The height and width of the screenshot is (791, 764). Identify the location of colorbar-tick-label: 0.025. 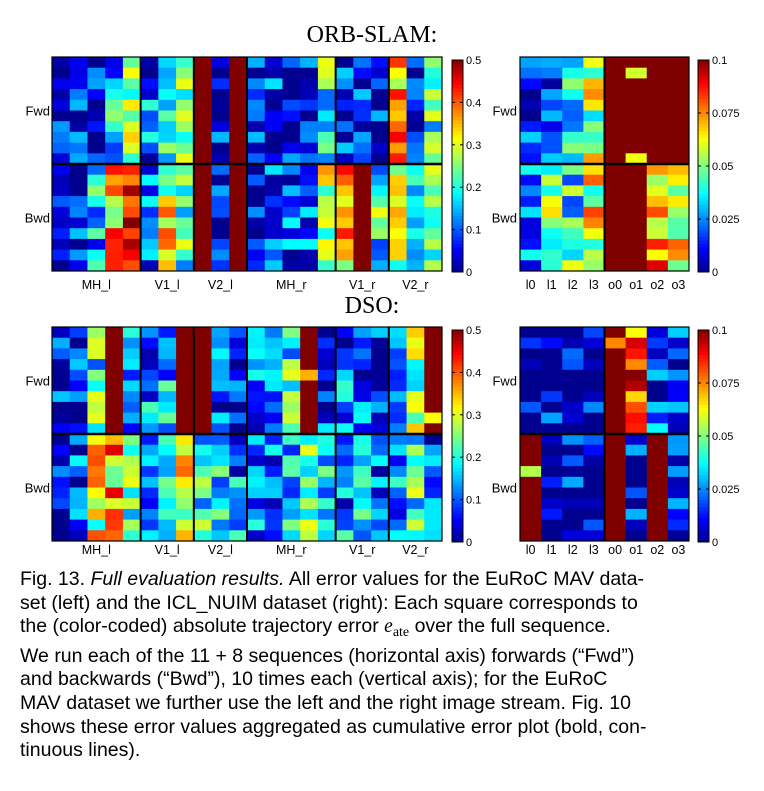
(726, 220).